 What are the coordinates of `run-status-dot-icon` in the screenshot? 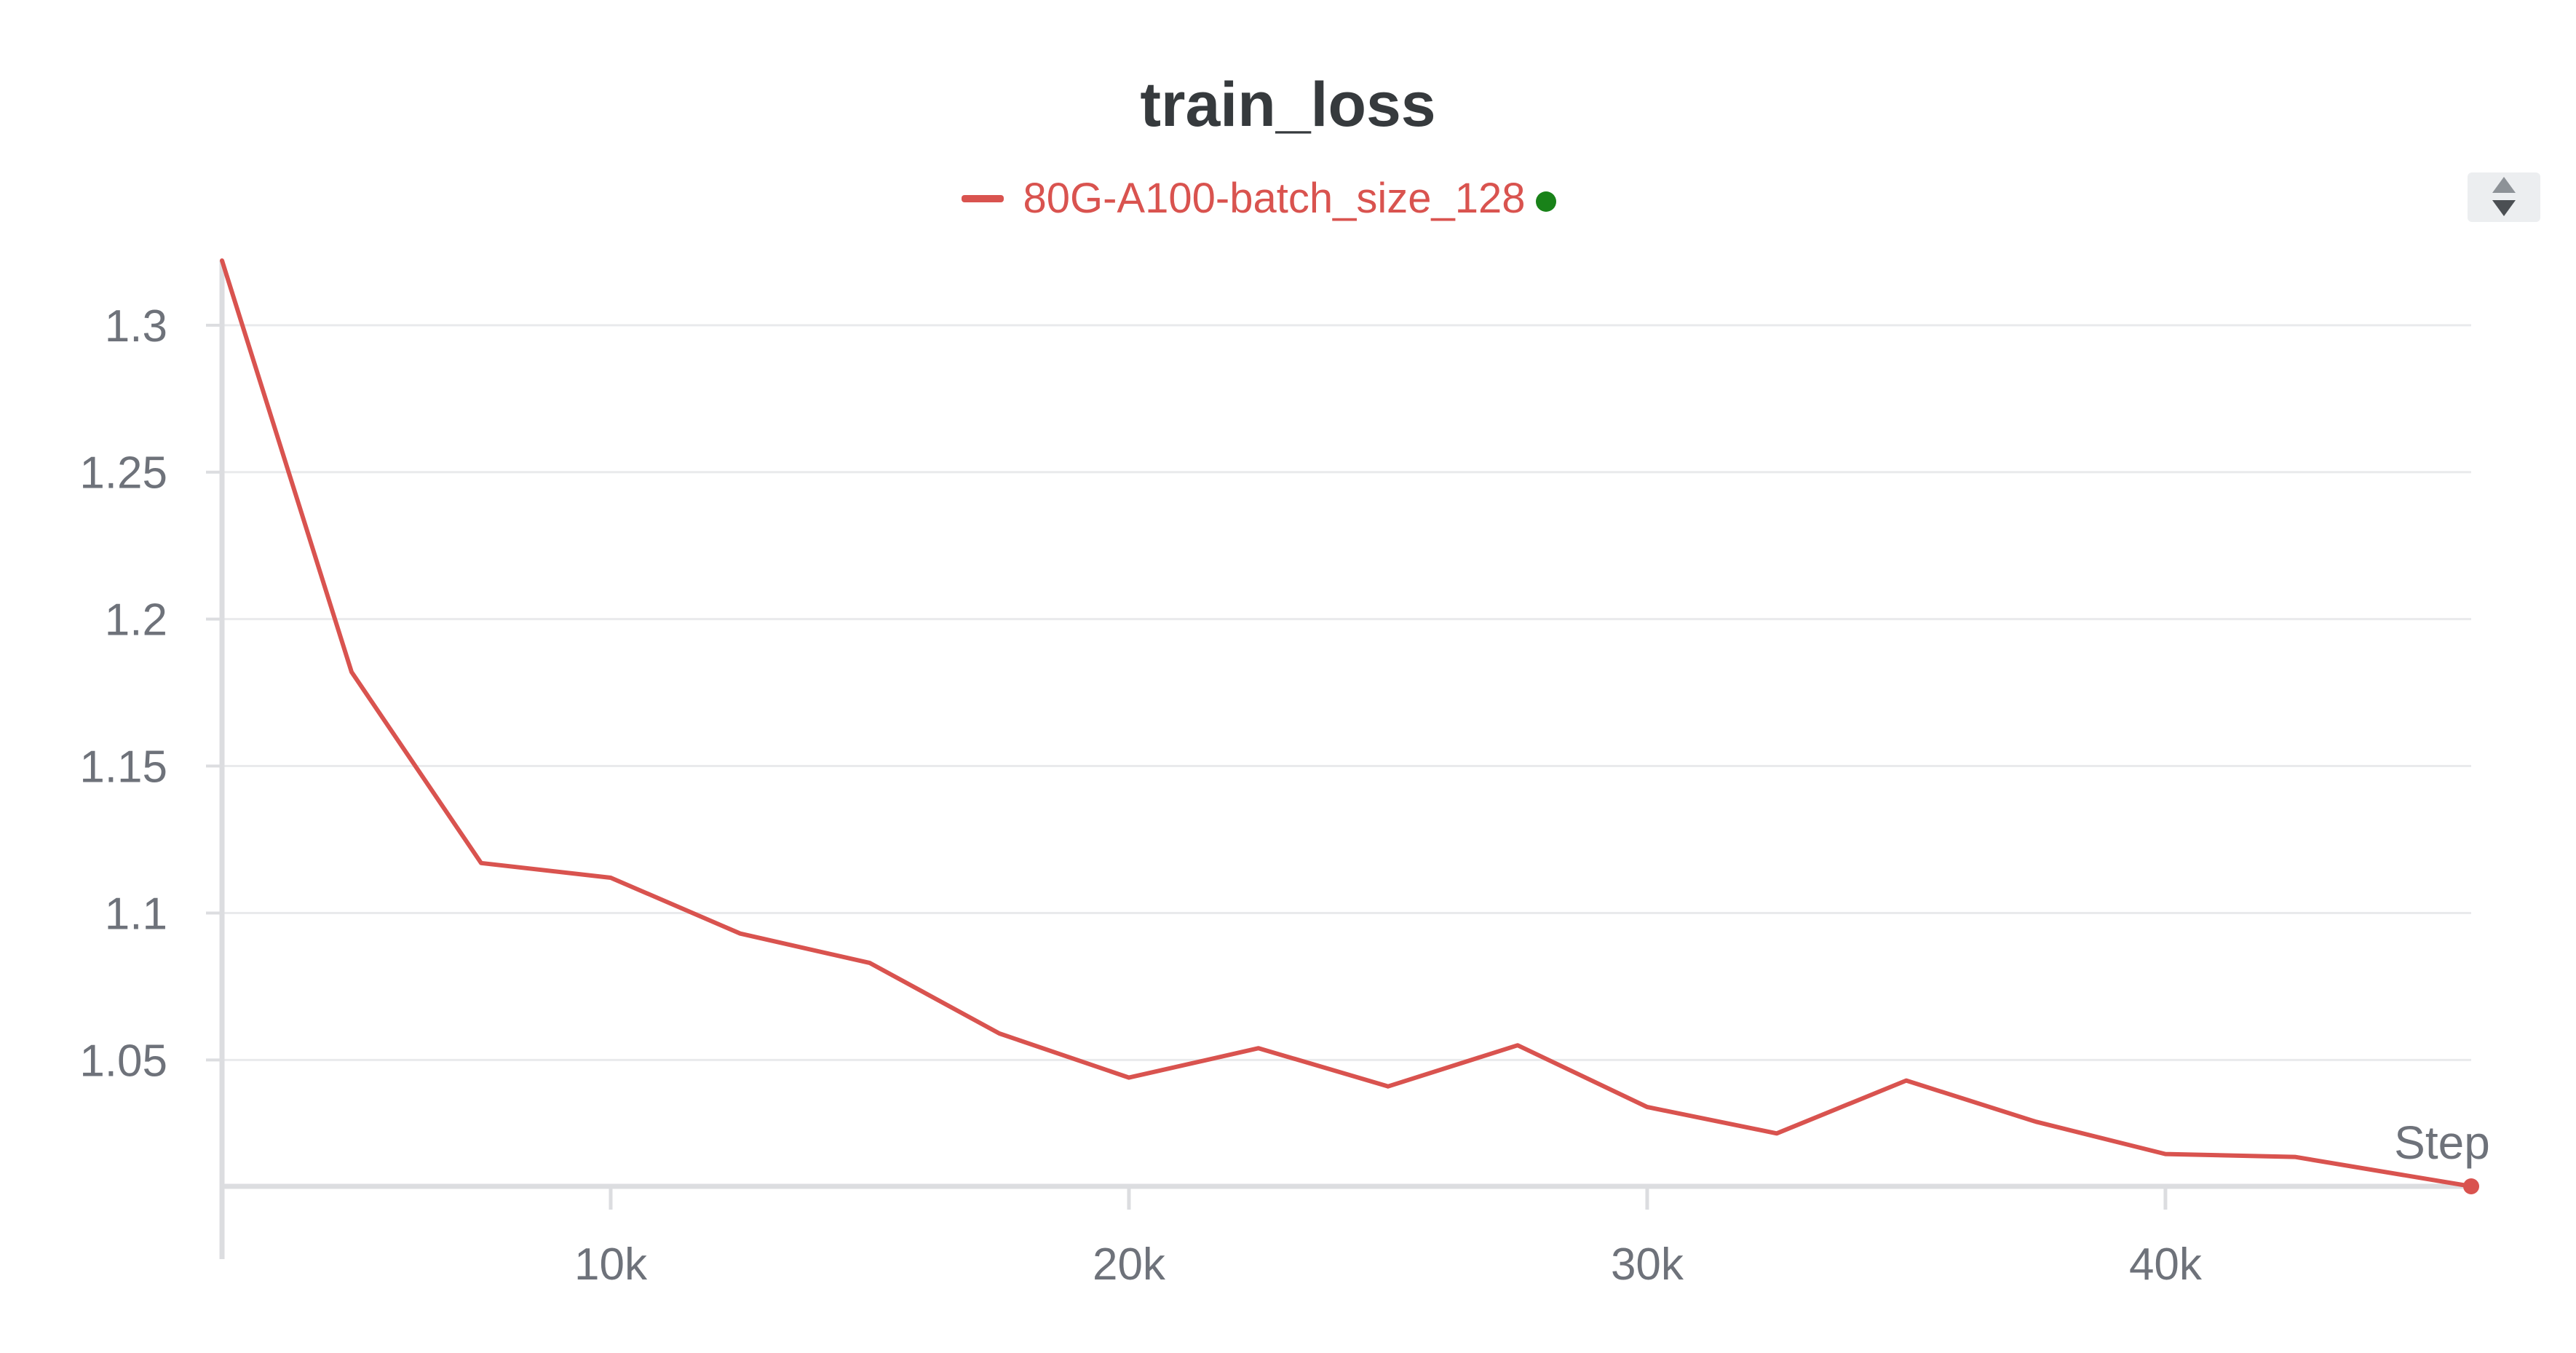 It's located at (1545, 202).